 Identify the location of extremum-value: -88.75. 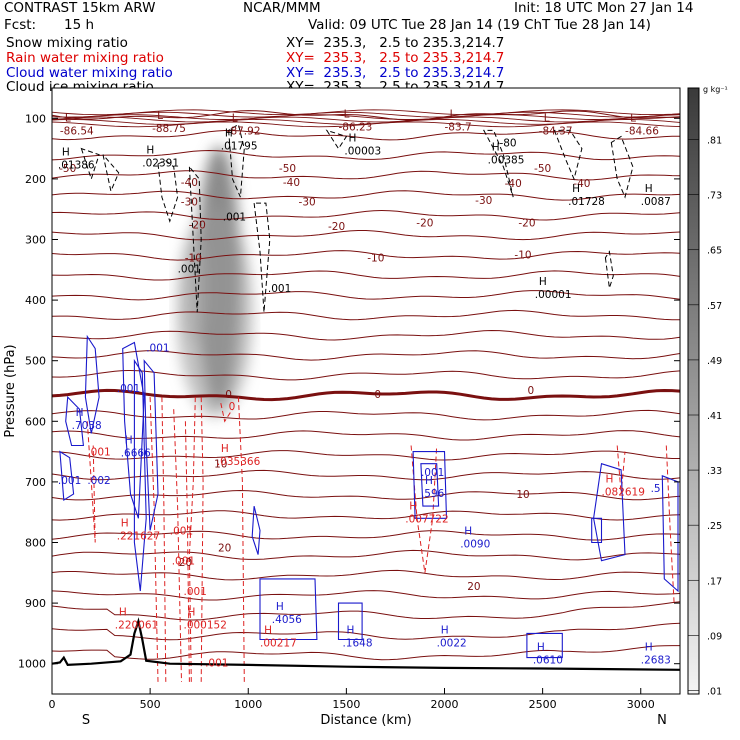
(169, 129).